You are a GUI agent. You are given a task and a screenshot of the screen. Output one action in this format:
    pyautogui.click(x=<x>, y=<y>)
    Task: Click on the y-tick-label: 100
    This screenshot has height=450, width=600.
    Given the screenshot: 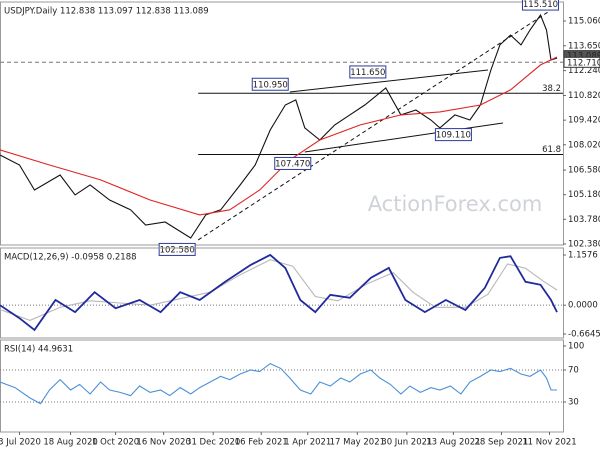 What is the action you would take?
    pyautogui.click(x=576, y=347)
    